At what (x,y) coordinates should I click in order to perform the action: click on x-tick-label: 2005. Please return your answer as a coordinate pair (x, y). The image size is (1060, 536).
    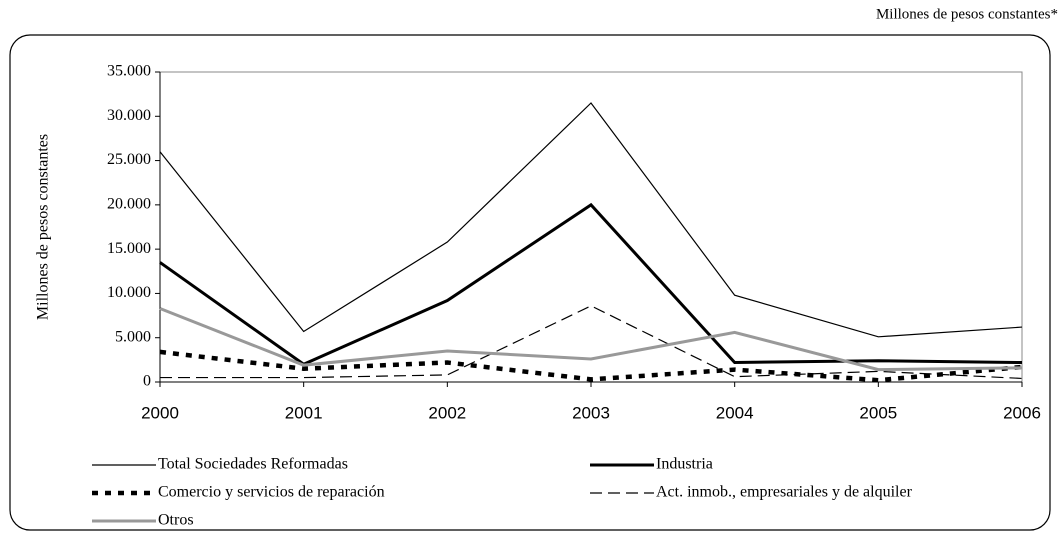
    Looking at the image, I should click on (878, 412).